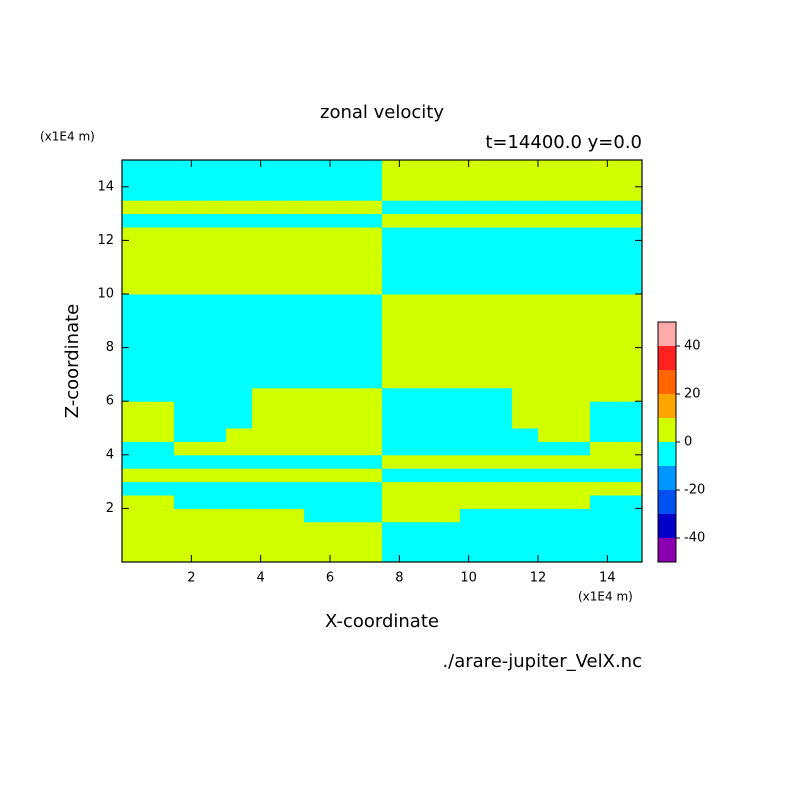 Image resolution: width=804 pixels, height=804 pixels. Describe the element at coordinates (563, 142) in the screenshot. I see `chart-subtitle: t=14400.0 y=0.0` at that location.